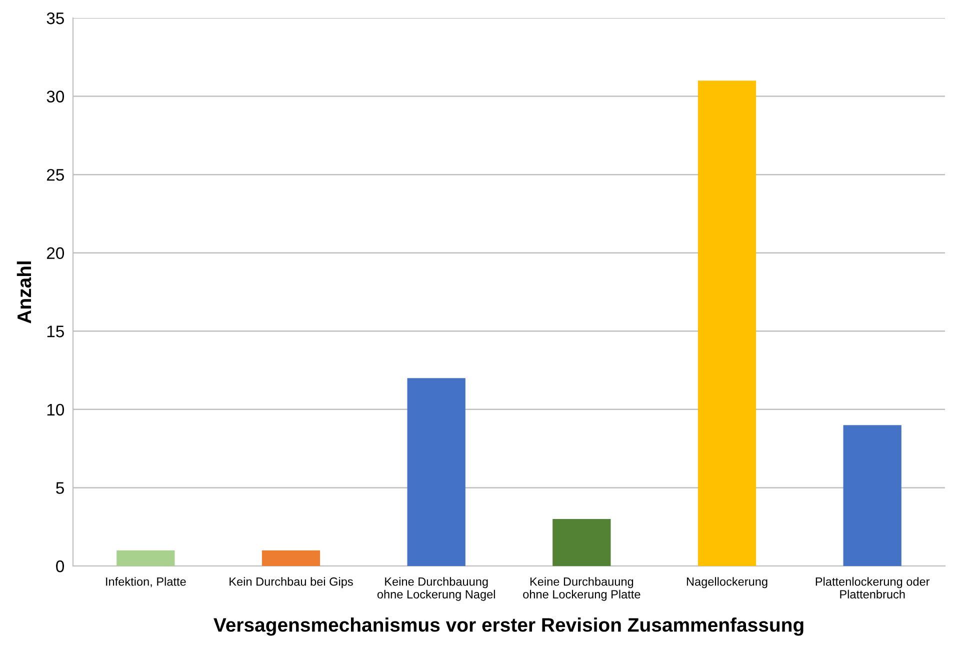  Describe the element at coordinates (146, 582) in the screenshot. I see `x-tick-label: Infektion, Platte` at that location.